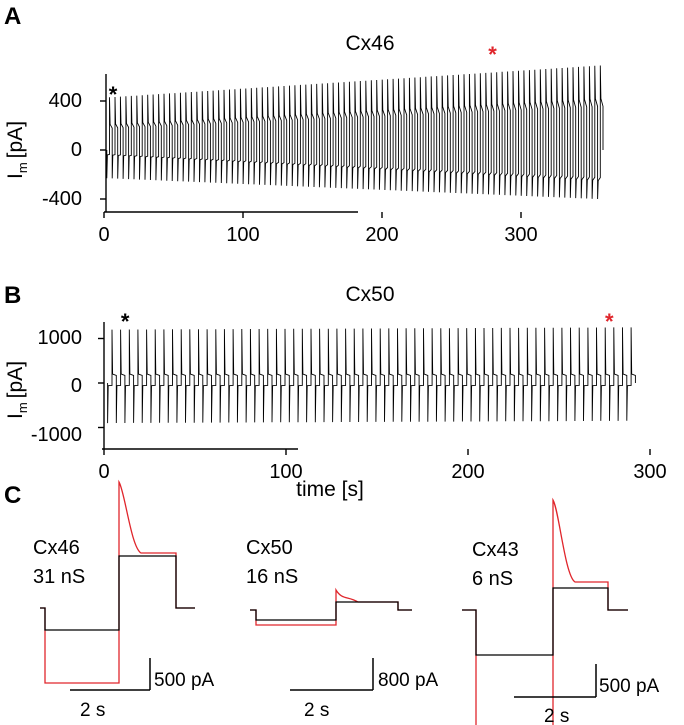  What do you see at coordinates (269, 548) in the screenshot?
I see `inset-cx50-name: Cx50` at bounding box center [269, 548].